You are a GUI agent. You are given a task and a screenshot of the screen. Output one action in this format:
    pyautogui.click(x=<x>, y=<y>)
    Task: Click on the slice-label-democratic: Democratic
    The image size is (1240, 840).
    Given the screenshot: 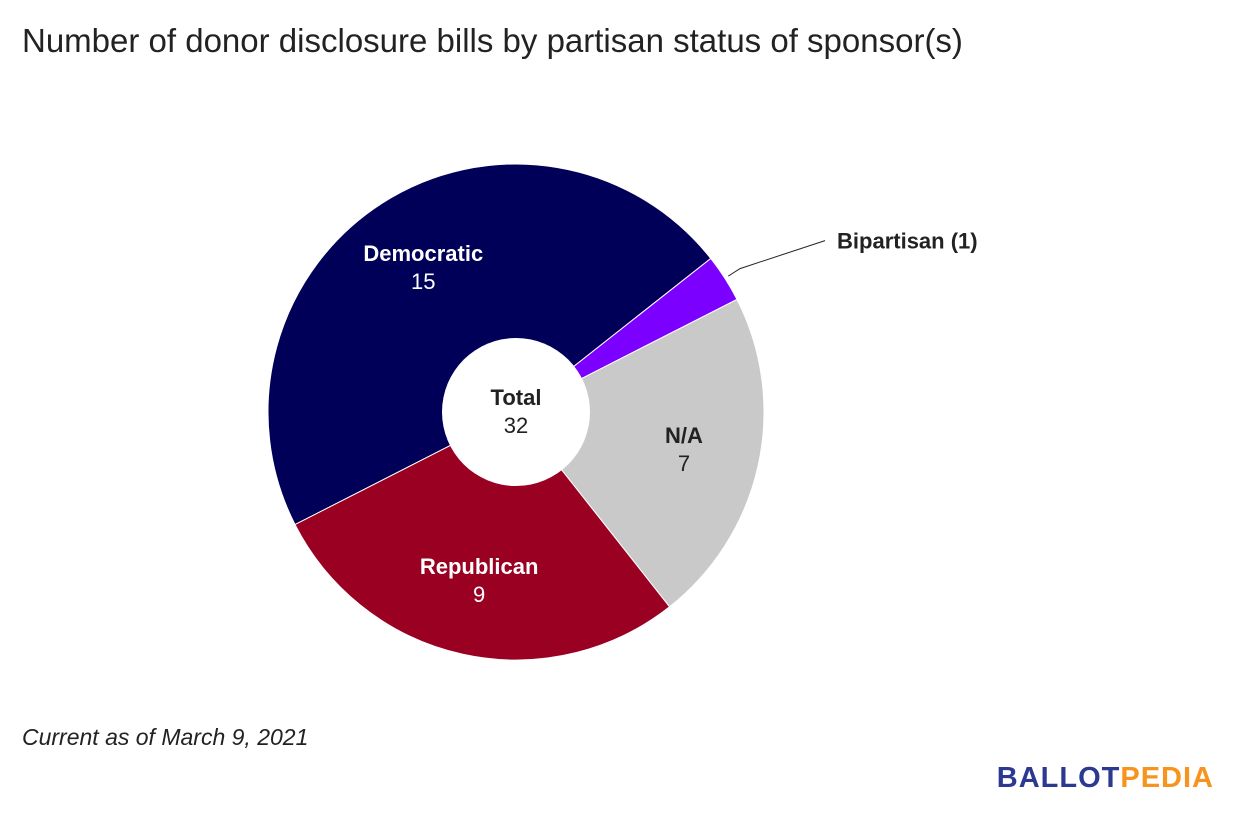 What is the action you would take?
    pyautogui.click(x=423, y=253)
    